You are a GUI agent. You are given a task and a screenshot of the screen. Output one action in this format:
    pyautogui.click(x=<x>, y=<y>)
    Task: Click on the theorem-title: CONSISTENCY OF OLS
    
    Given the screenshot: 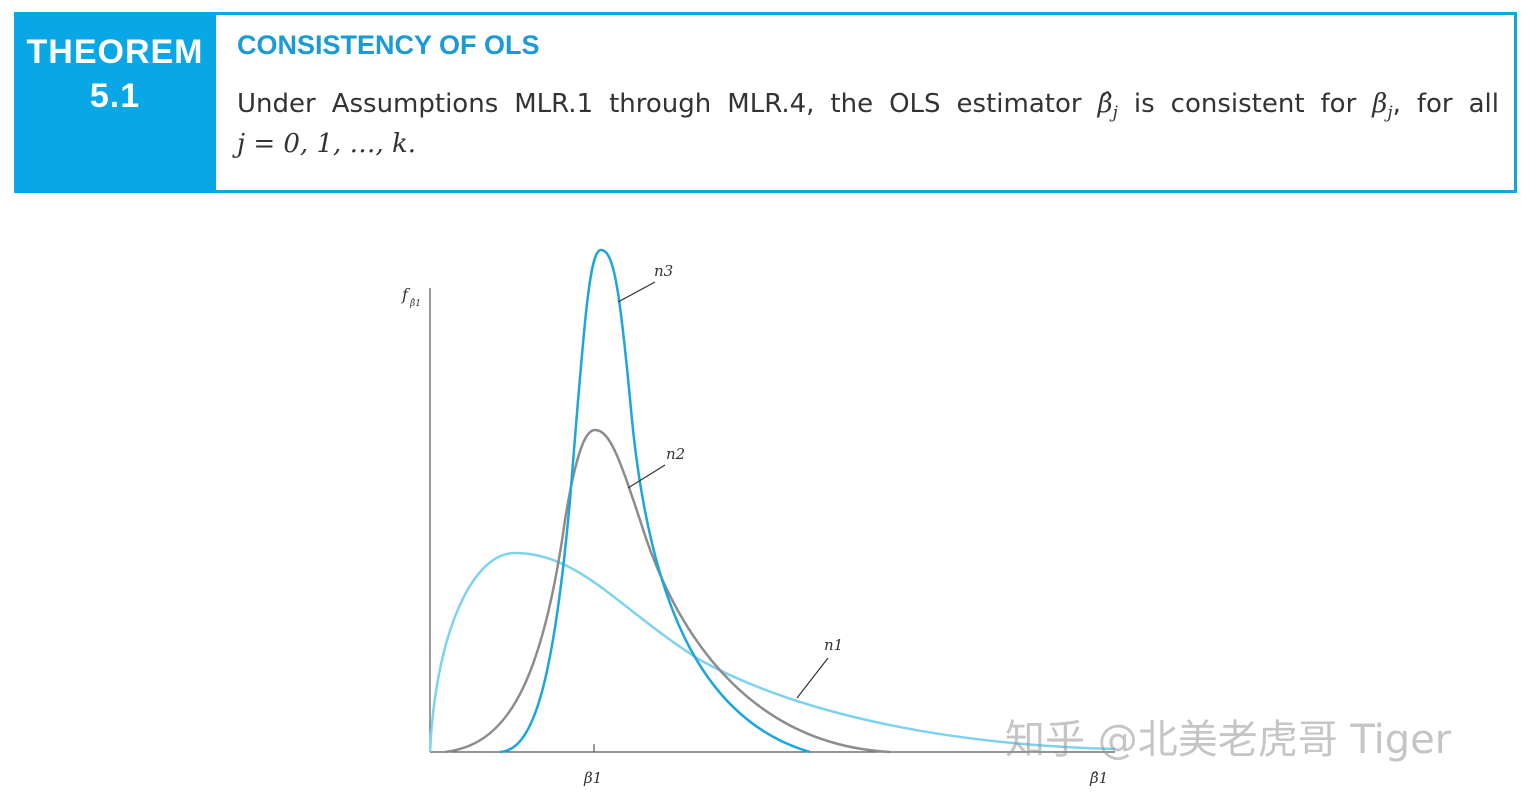 What is the action you would take?
    pyautogui.click(x=388, y=45)
    